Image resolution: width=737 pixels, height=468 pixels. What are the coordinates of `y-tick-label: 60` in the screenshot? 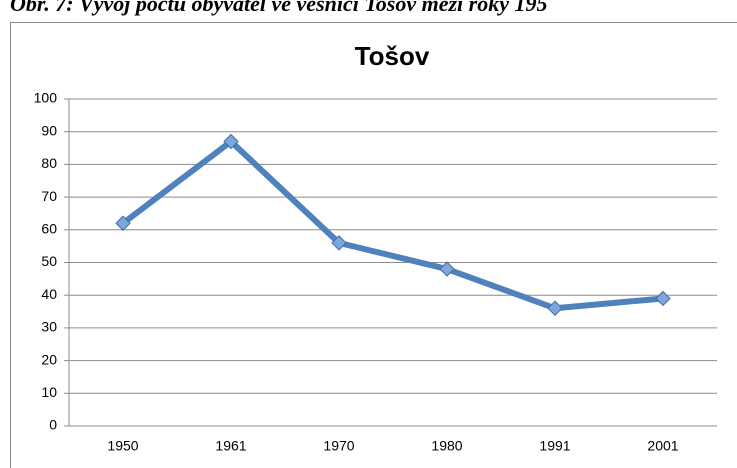 It's located at (49, 229).